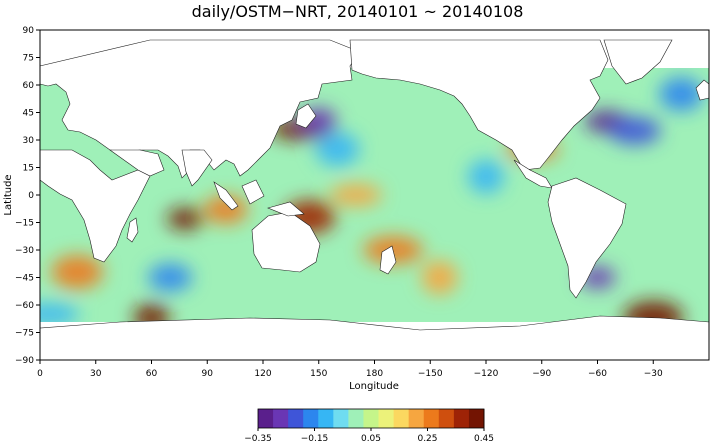  Describe the element at coordinates (286, 209) in the screenshot. I see `land-new-guinea` at that location.